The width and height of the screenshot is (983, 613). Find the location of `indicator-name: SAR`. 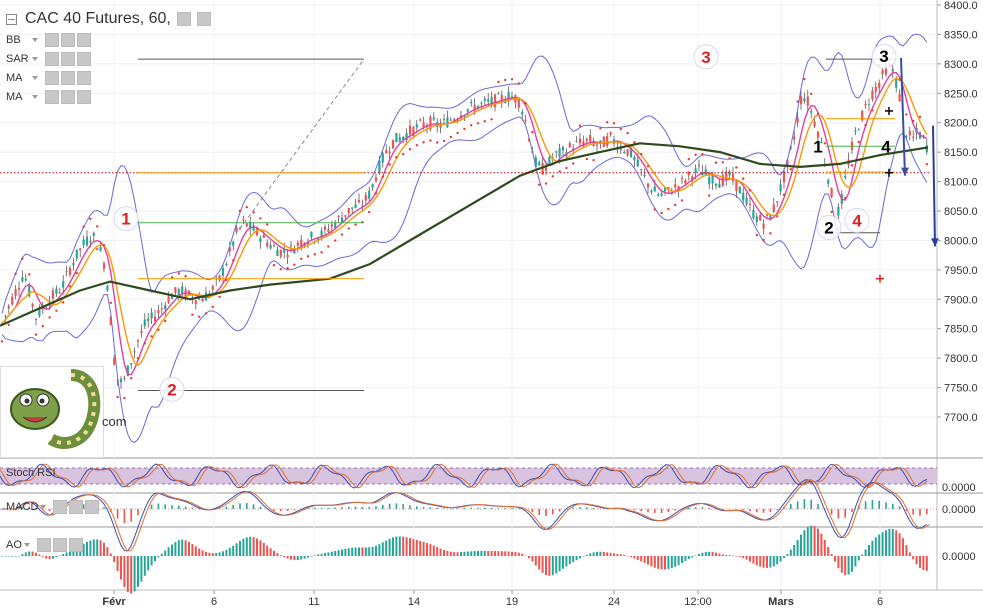

indicator-name: SAR is located at coordinates (17, 59).